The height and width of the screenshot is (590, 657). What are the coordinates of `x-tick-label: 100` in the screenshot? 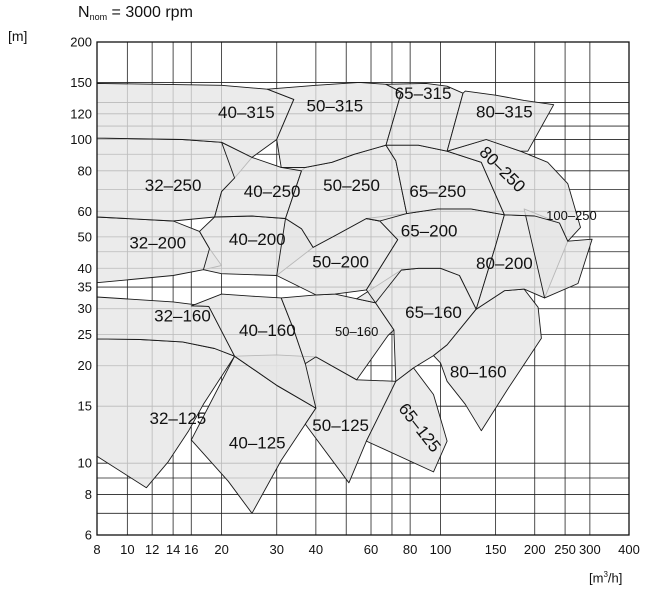 It's located at (441, 549).